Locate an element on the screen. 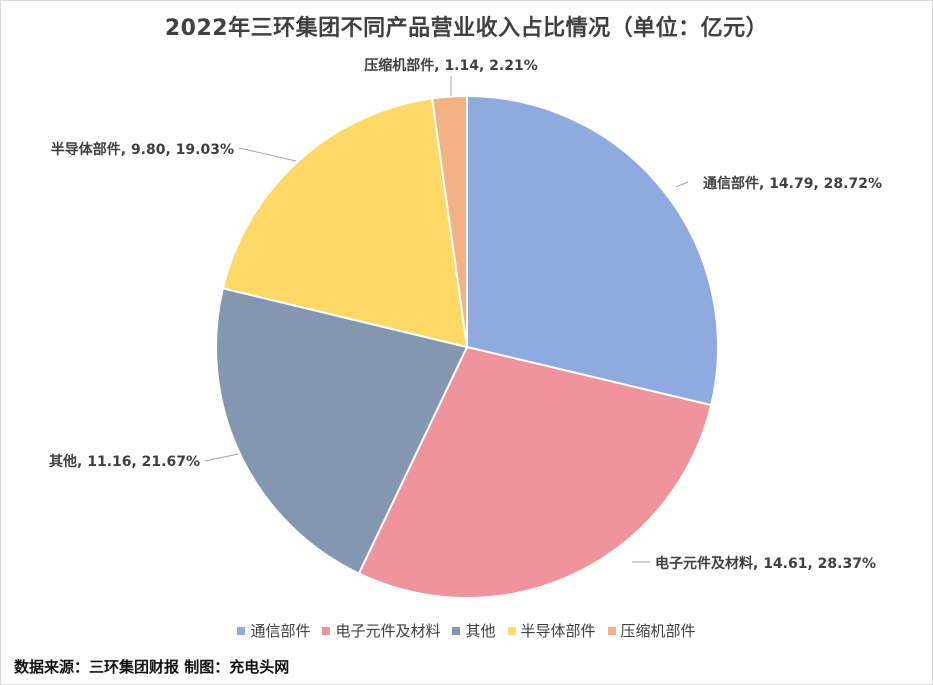 This screenshot has height=685, width=933. legend-label: 其他 is located at coordinates (480, 631).